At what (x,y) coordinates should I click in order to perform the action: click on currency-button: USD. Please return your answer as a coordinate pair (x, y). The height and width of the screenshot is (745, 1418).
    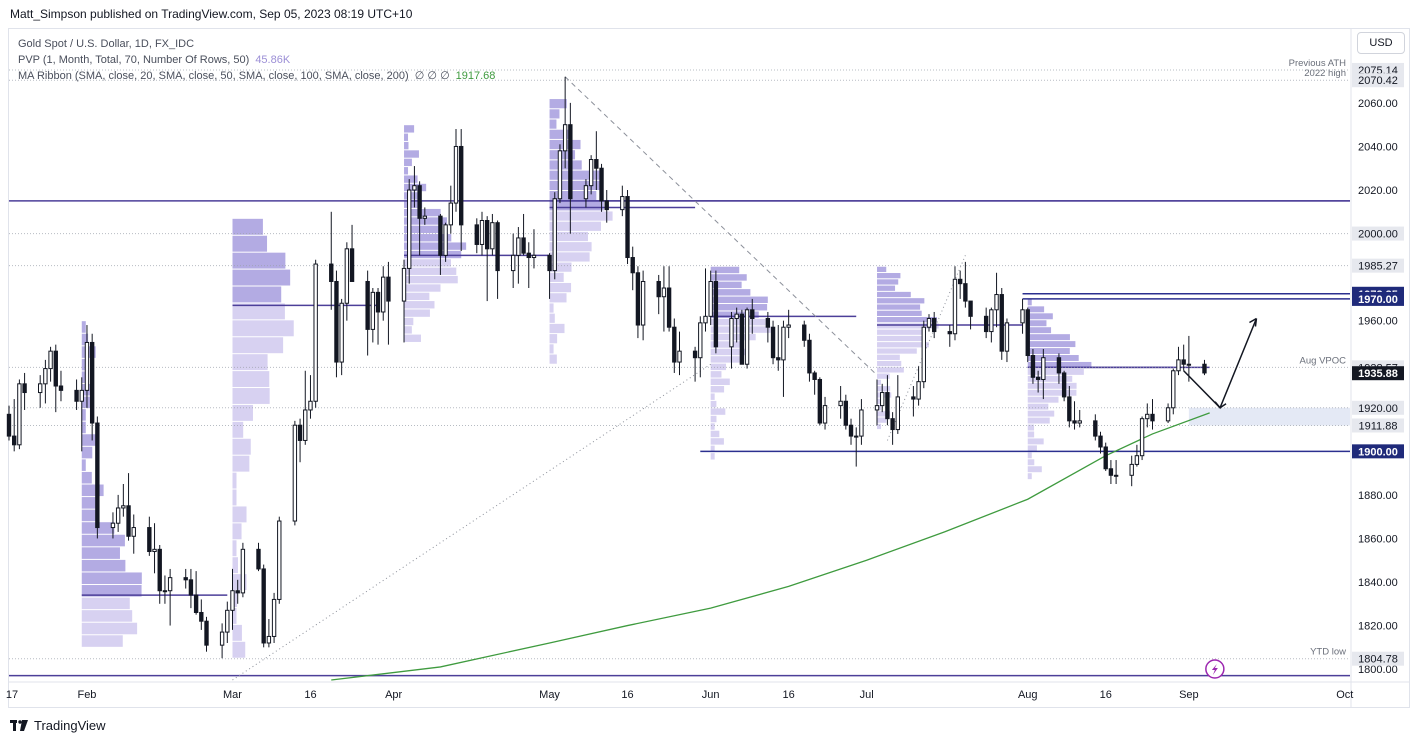
    Looking at the image, I should click on (1381, 43).